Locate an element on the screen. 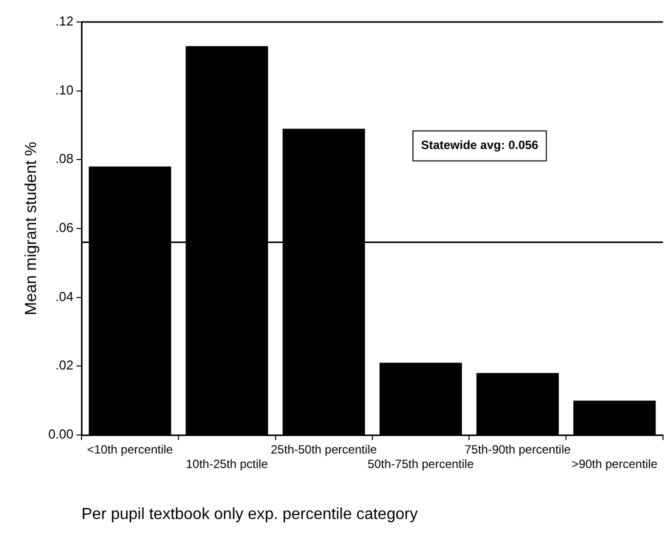 This screenshot has width=665, height=546. y-tick-label: .08 is located at coordinates (64, 158).